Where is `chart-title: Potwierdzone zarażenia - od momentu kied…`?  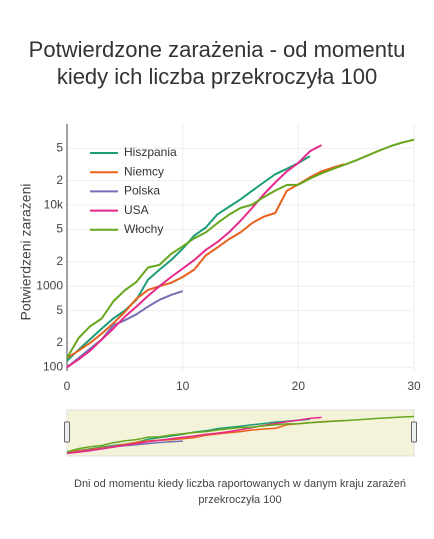 chart-title: Potwierdzone zarażenia - od momentu kied… is located at coordinates (217, 63).